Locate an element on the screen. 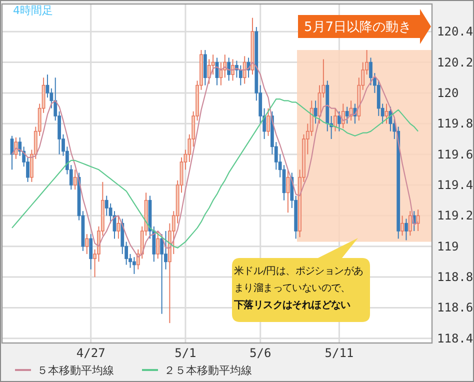 The width and height of the screenshot is (474, 382). x-tick-label: 5/6 is located at coordinates (261, 353).